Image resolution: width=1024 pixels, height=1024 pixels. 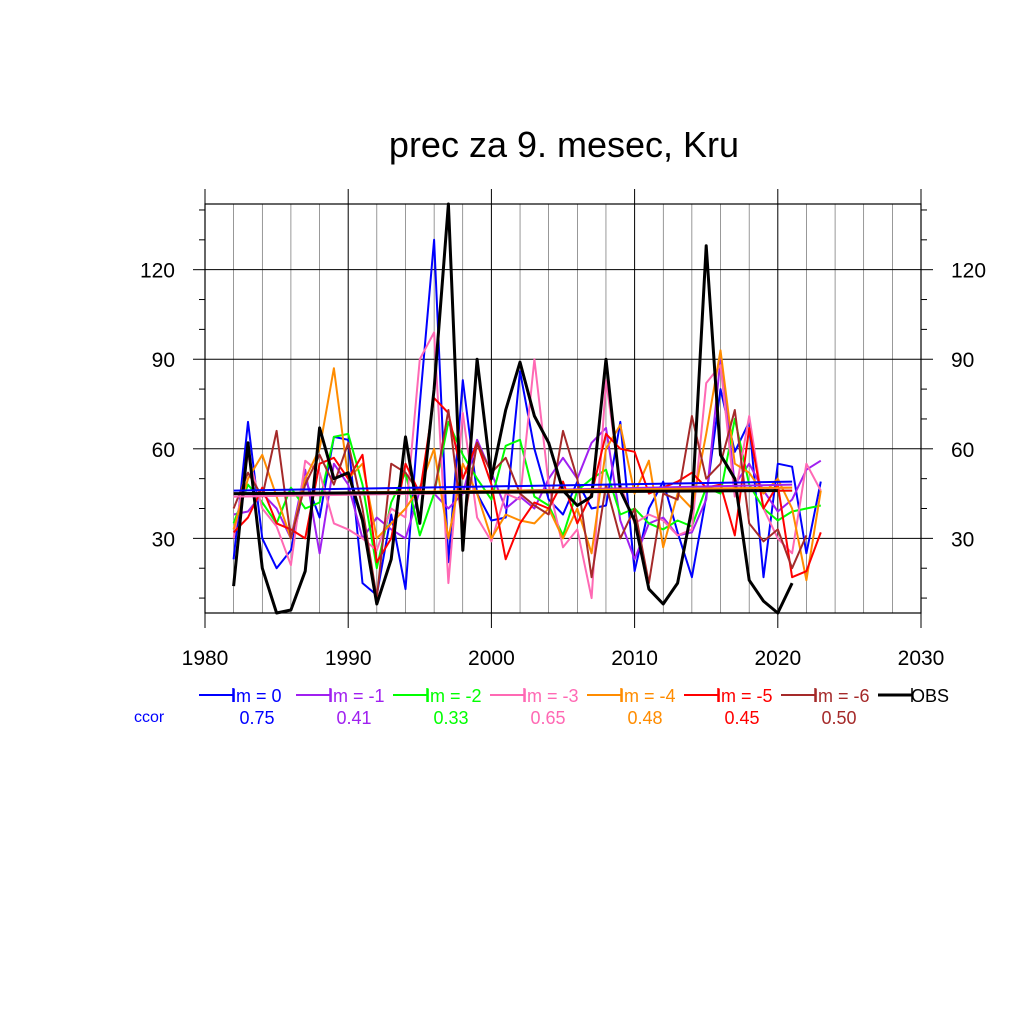 What do you see at coordinates (163, 450) in the screenshot?
I see `y-tick-label-left: 60` at bounding box center [163, 450].